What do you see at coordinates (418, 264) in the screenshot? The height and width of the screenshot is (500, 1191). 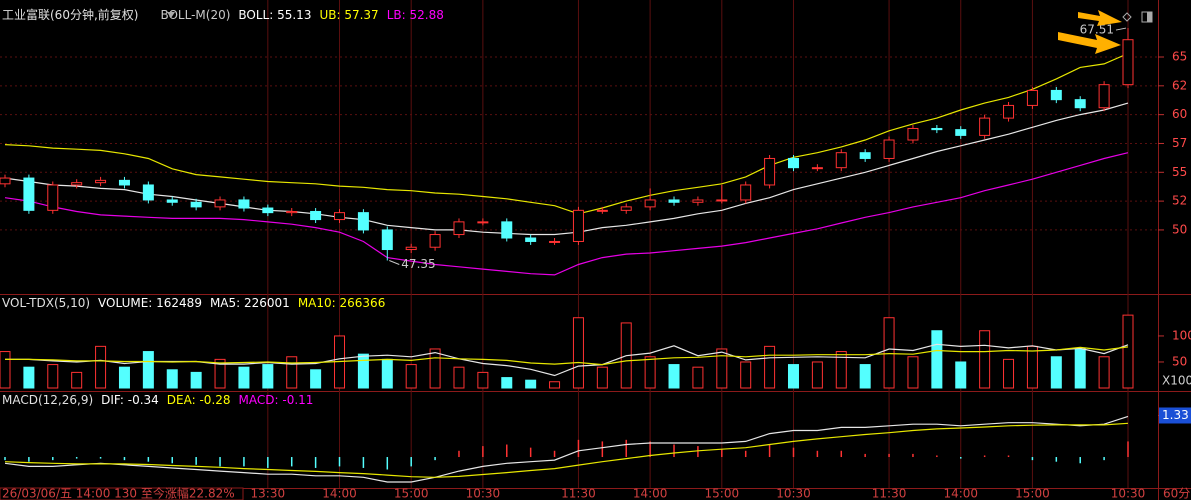 I see `annotation-label: 47.35` at bounding box center [418, 264].